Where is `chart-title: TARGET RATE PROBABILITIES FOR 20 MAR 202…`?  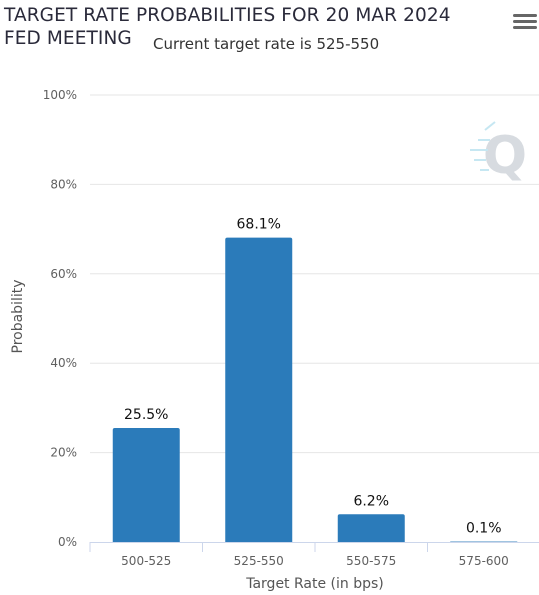 chart-title: TARGET RATE PROBABILITIES FOR 20 MAR 202… is located at coordinates (227, 27).